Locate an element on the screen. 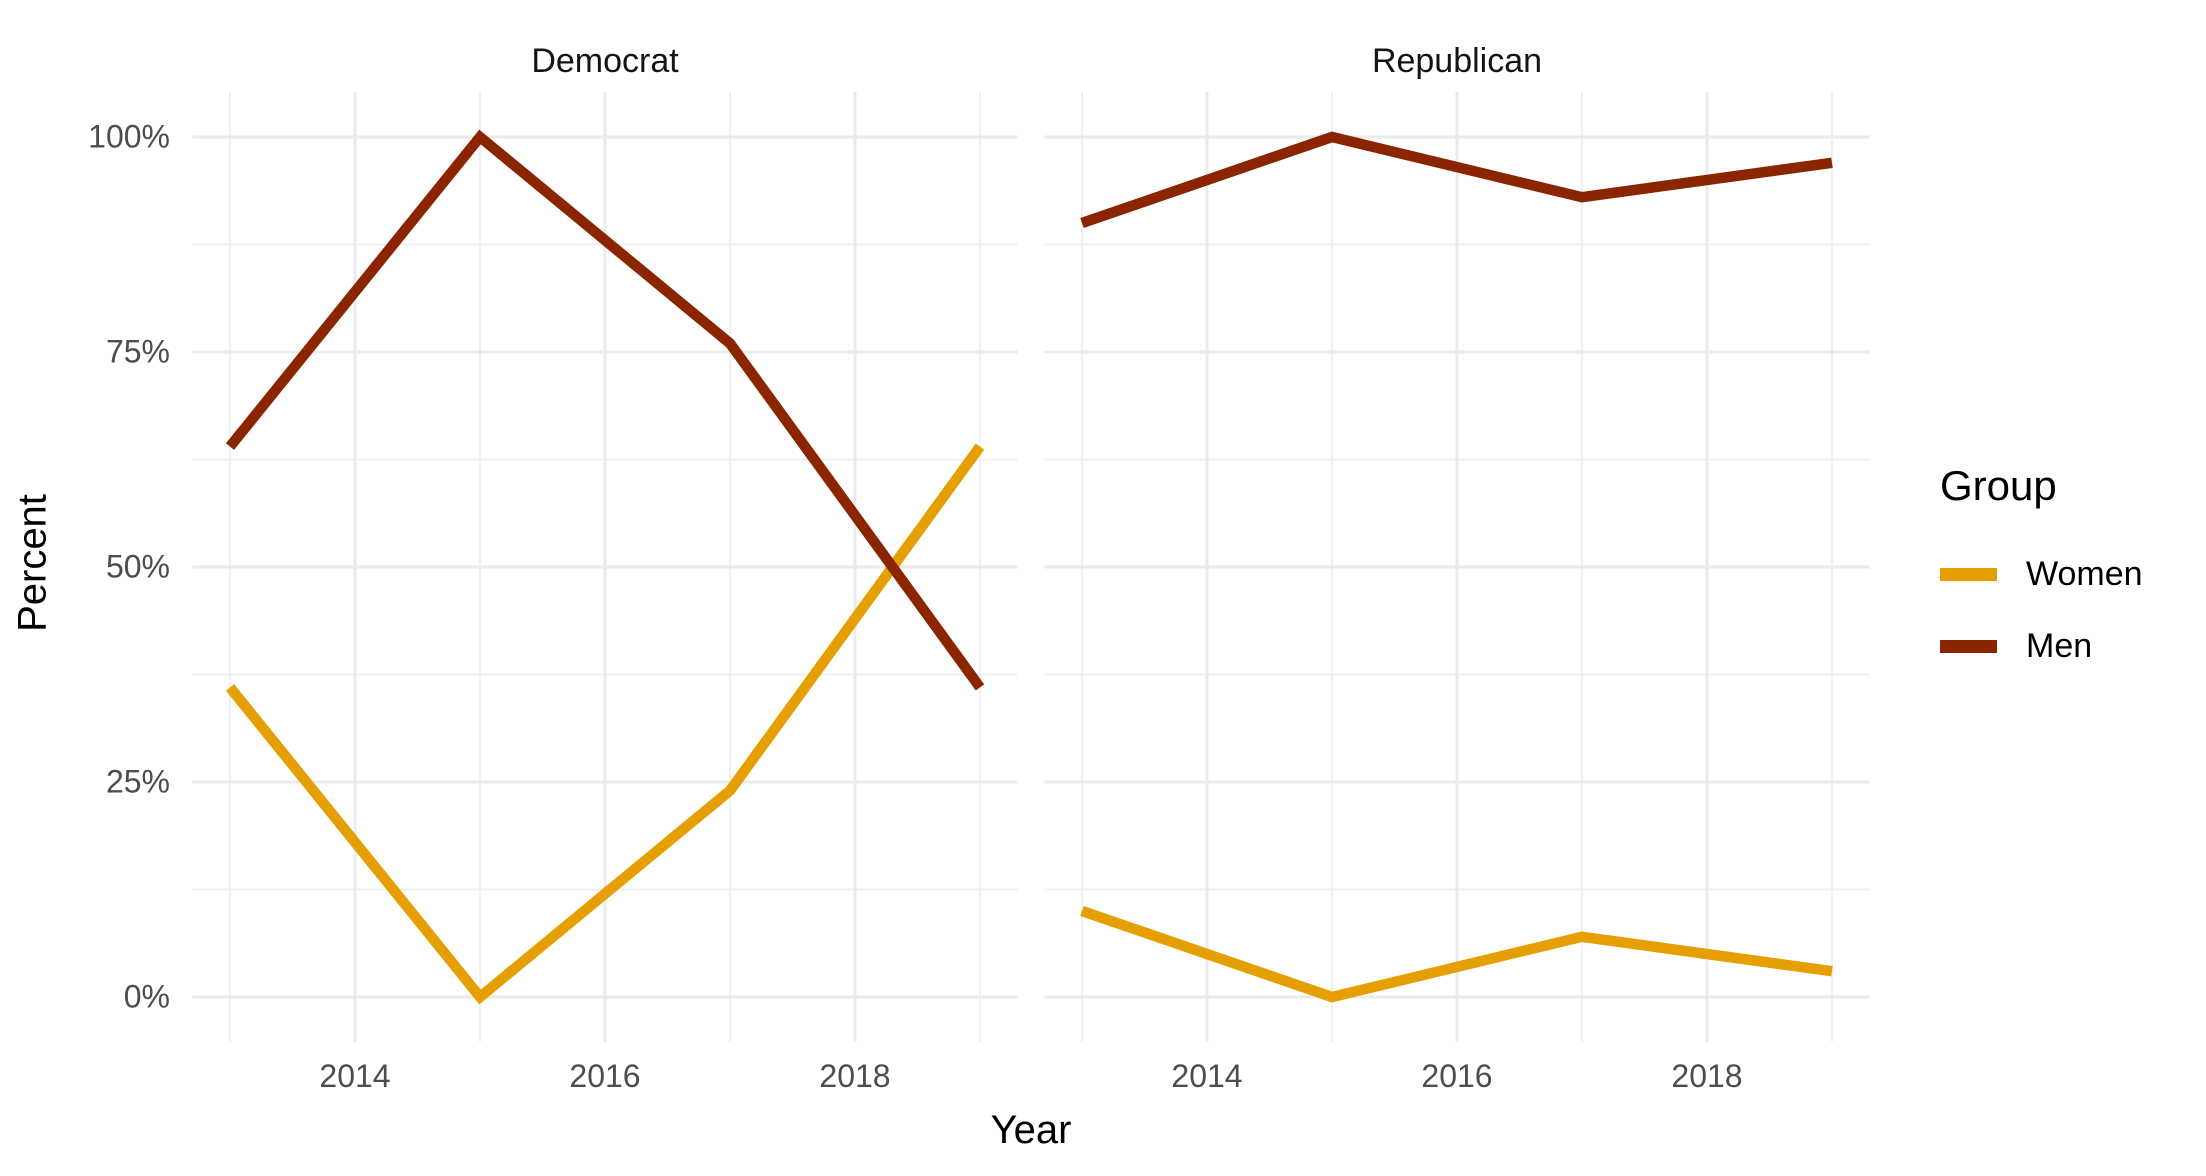 This screenshot has height=1176, width=2206. legend: Group Women Men is located at coordinates (2041, 579).